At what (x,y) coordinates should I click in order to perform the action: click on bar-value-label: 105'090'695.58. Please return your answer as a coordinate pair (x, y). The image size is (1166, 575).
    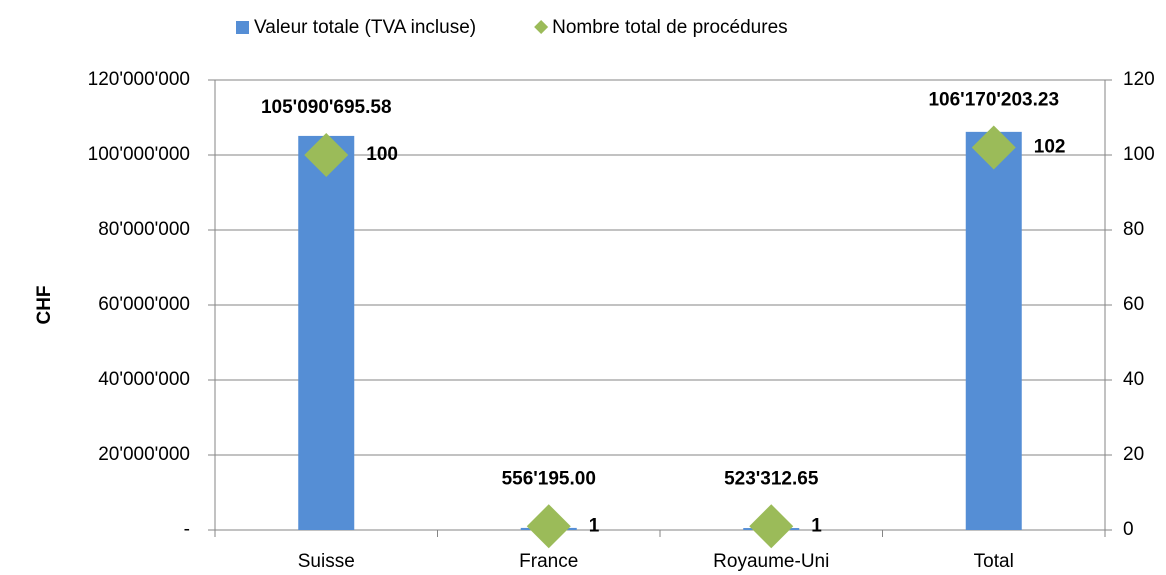
    Looking at the image, I should click on (326, 107).